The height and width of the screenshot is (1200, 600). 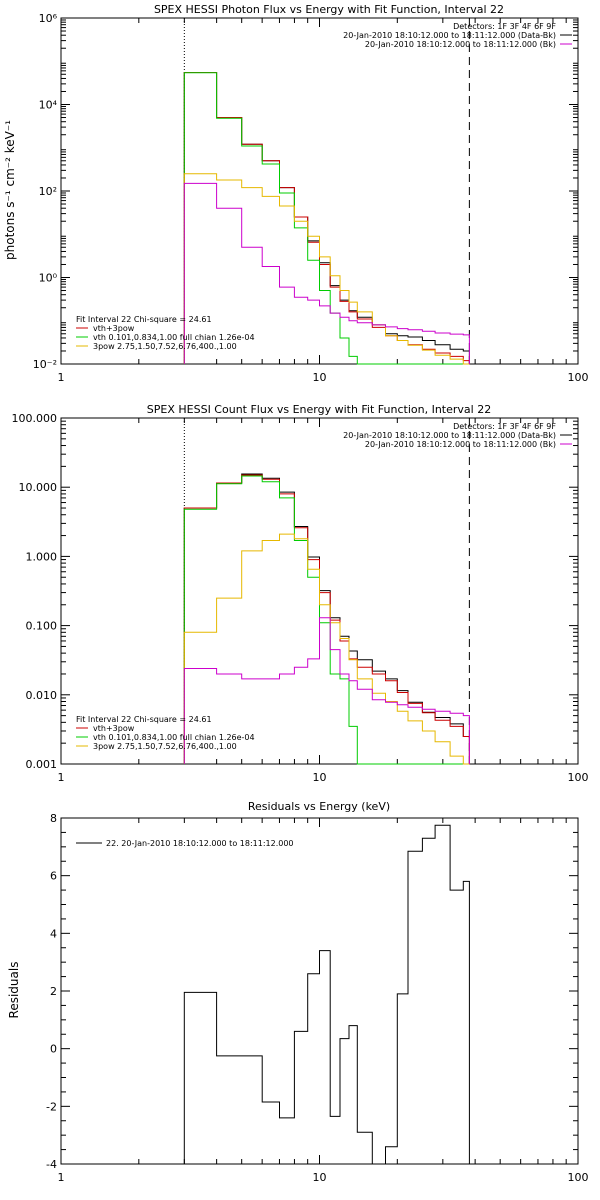 What do you see at coordinates (48, 18) in the screenshot?
I see `y-tick-label: 10⁶` at bounding box center [48, 18].